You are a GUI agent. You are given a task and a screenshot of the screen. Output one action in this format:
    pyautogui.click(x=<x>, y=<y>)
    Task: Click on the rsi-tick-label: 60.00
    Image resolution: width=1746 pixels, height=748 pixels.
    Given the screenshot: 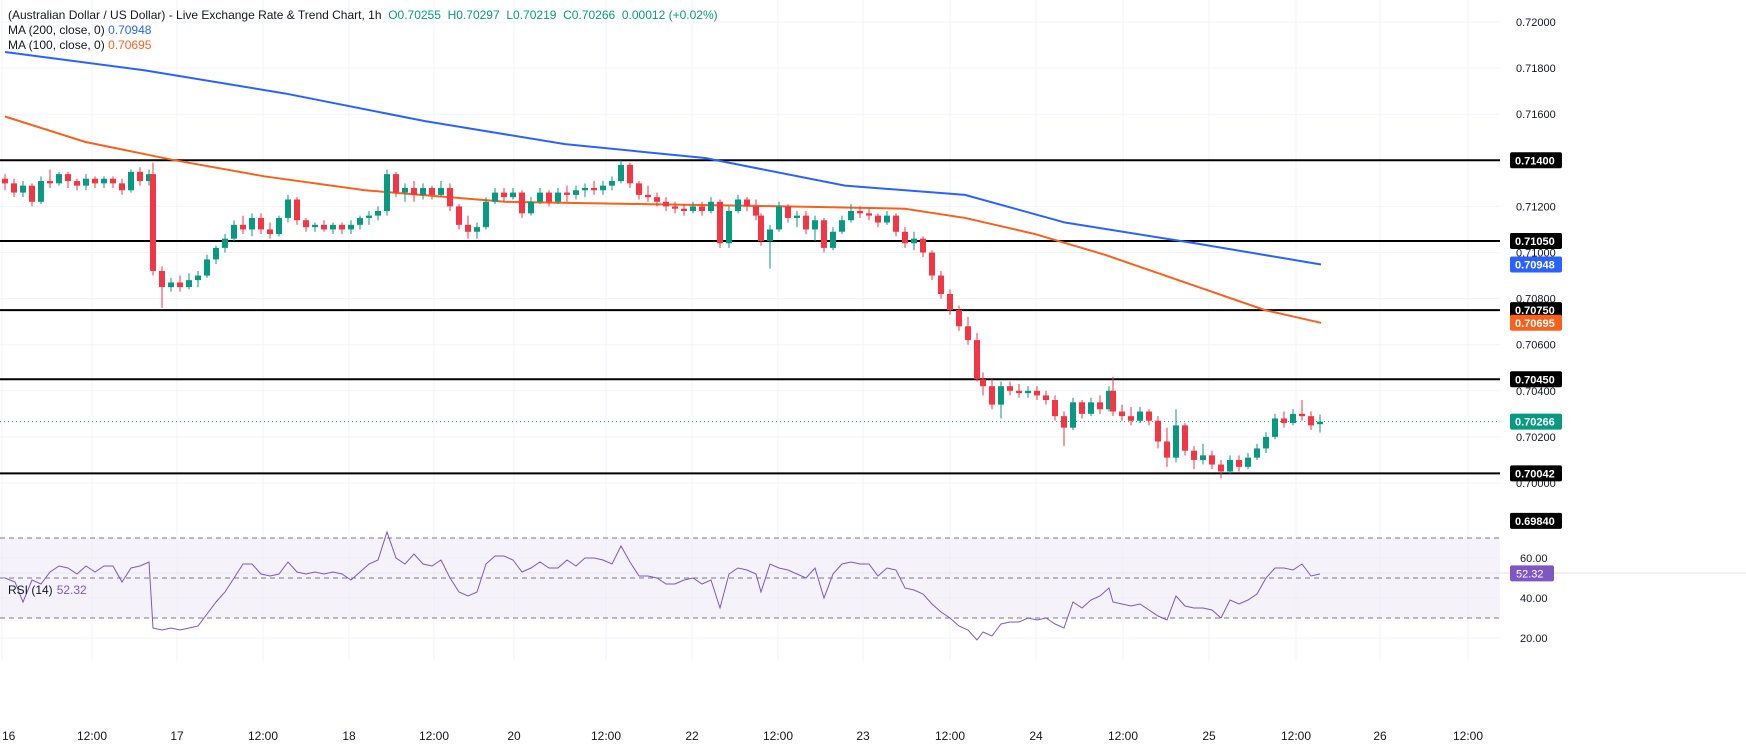 What is the action you would take?
    pyautogui.click(x=1534, y=559)
    